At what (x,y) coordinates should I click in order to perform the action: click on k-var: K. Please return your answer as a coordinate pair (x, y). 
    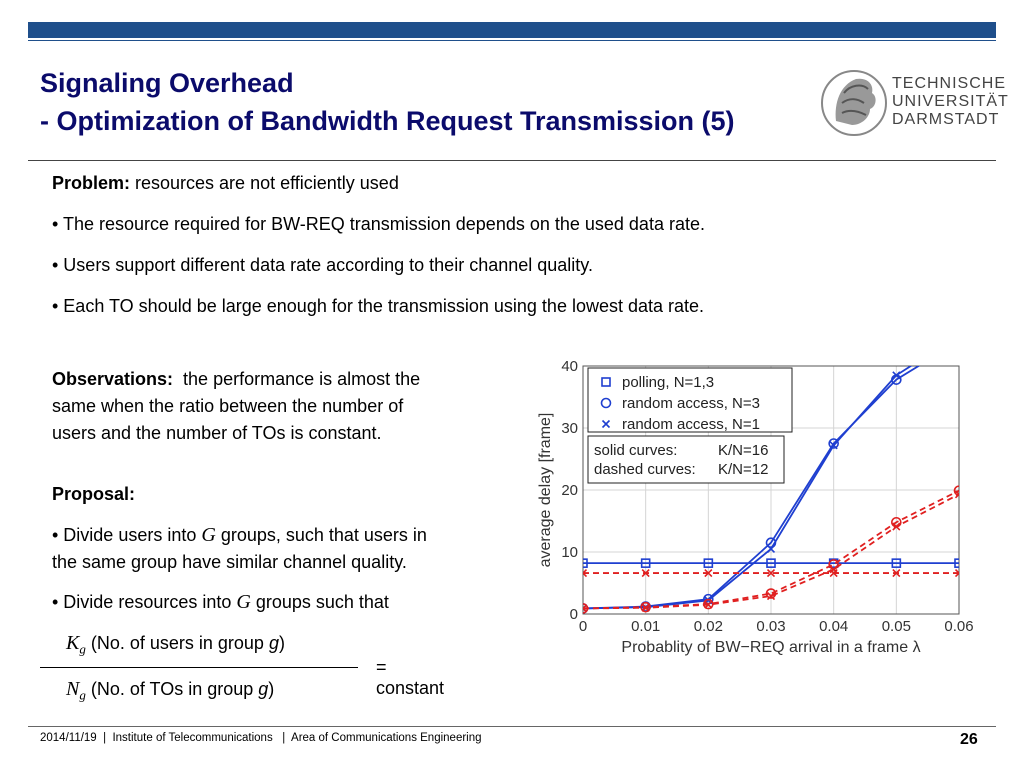
    Looking at the image, I should click on (73, 643).